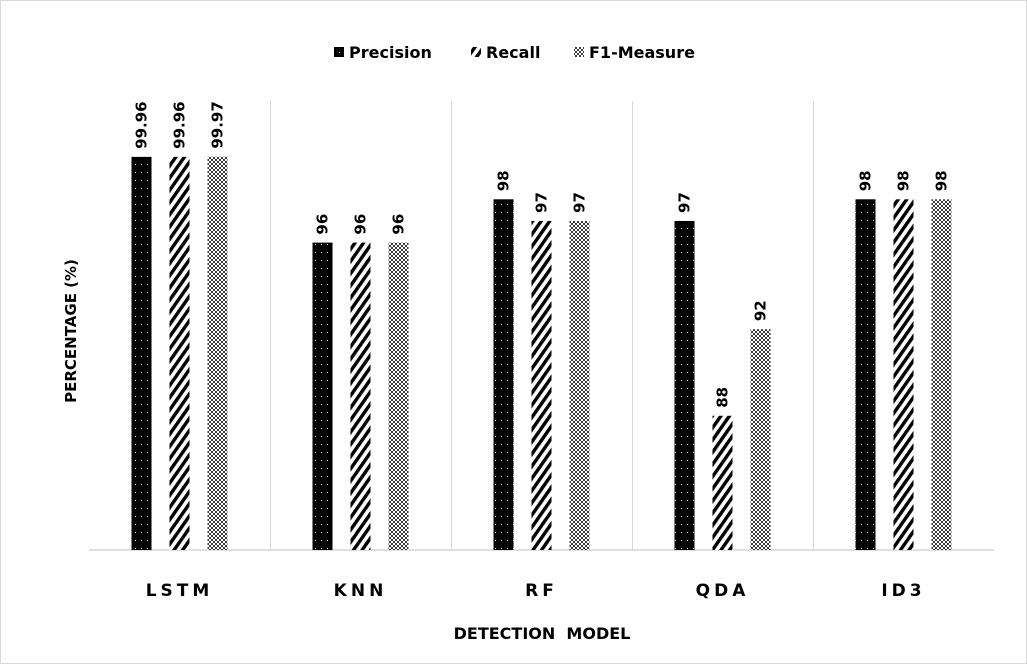 Image resolution: width=1027 pixels, height=664 pixels. What do you see at coordinates (542, 202) in the screenshot?
I see `data-label-recall-rf: 97` at bounding box center [542, 202].